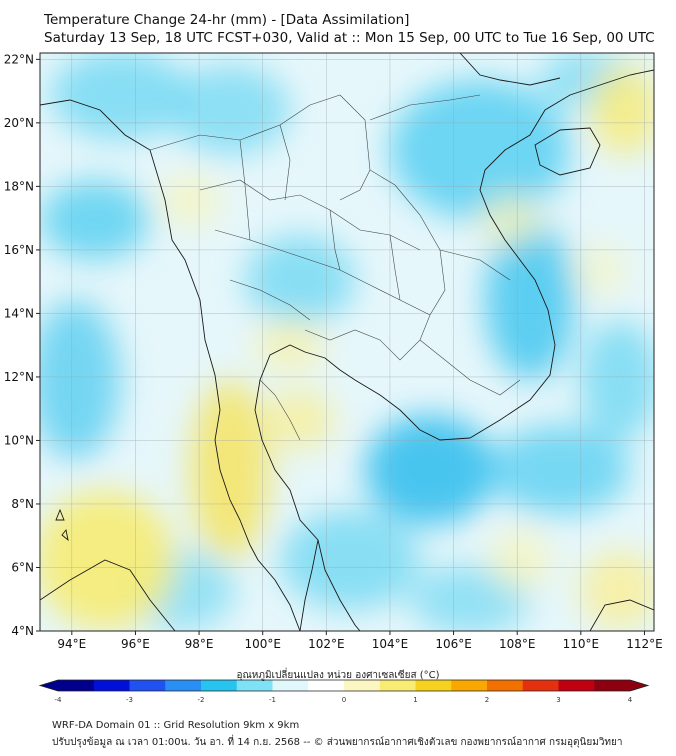 The width and height of the screenshot is (676, 756). I want to click on lat-tick-label: 14°N, so click(19, 313).